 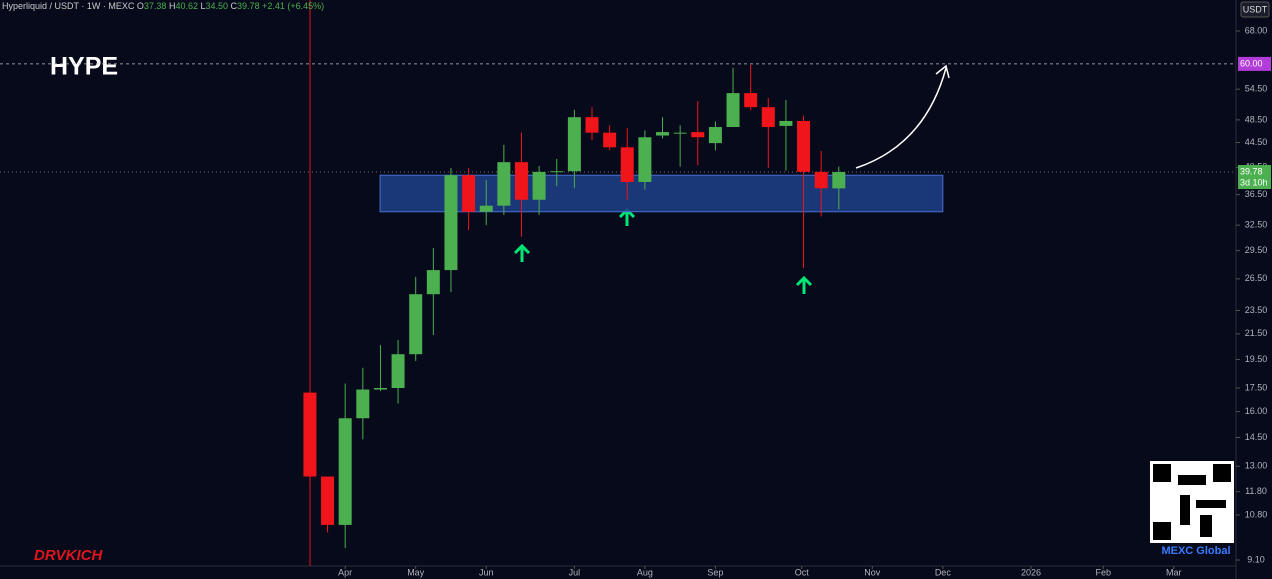 What do you see at coordinates (202, 6) in the screenshot?
I see `ohlc-key: L` at bounding box center [202, 6].